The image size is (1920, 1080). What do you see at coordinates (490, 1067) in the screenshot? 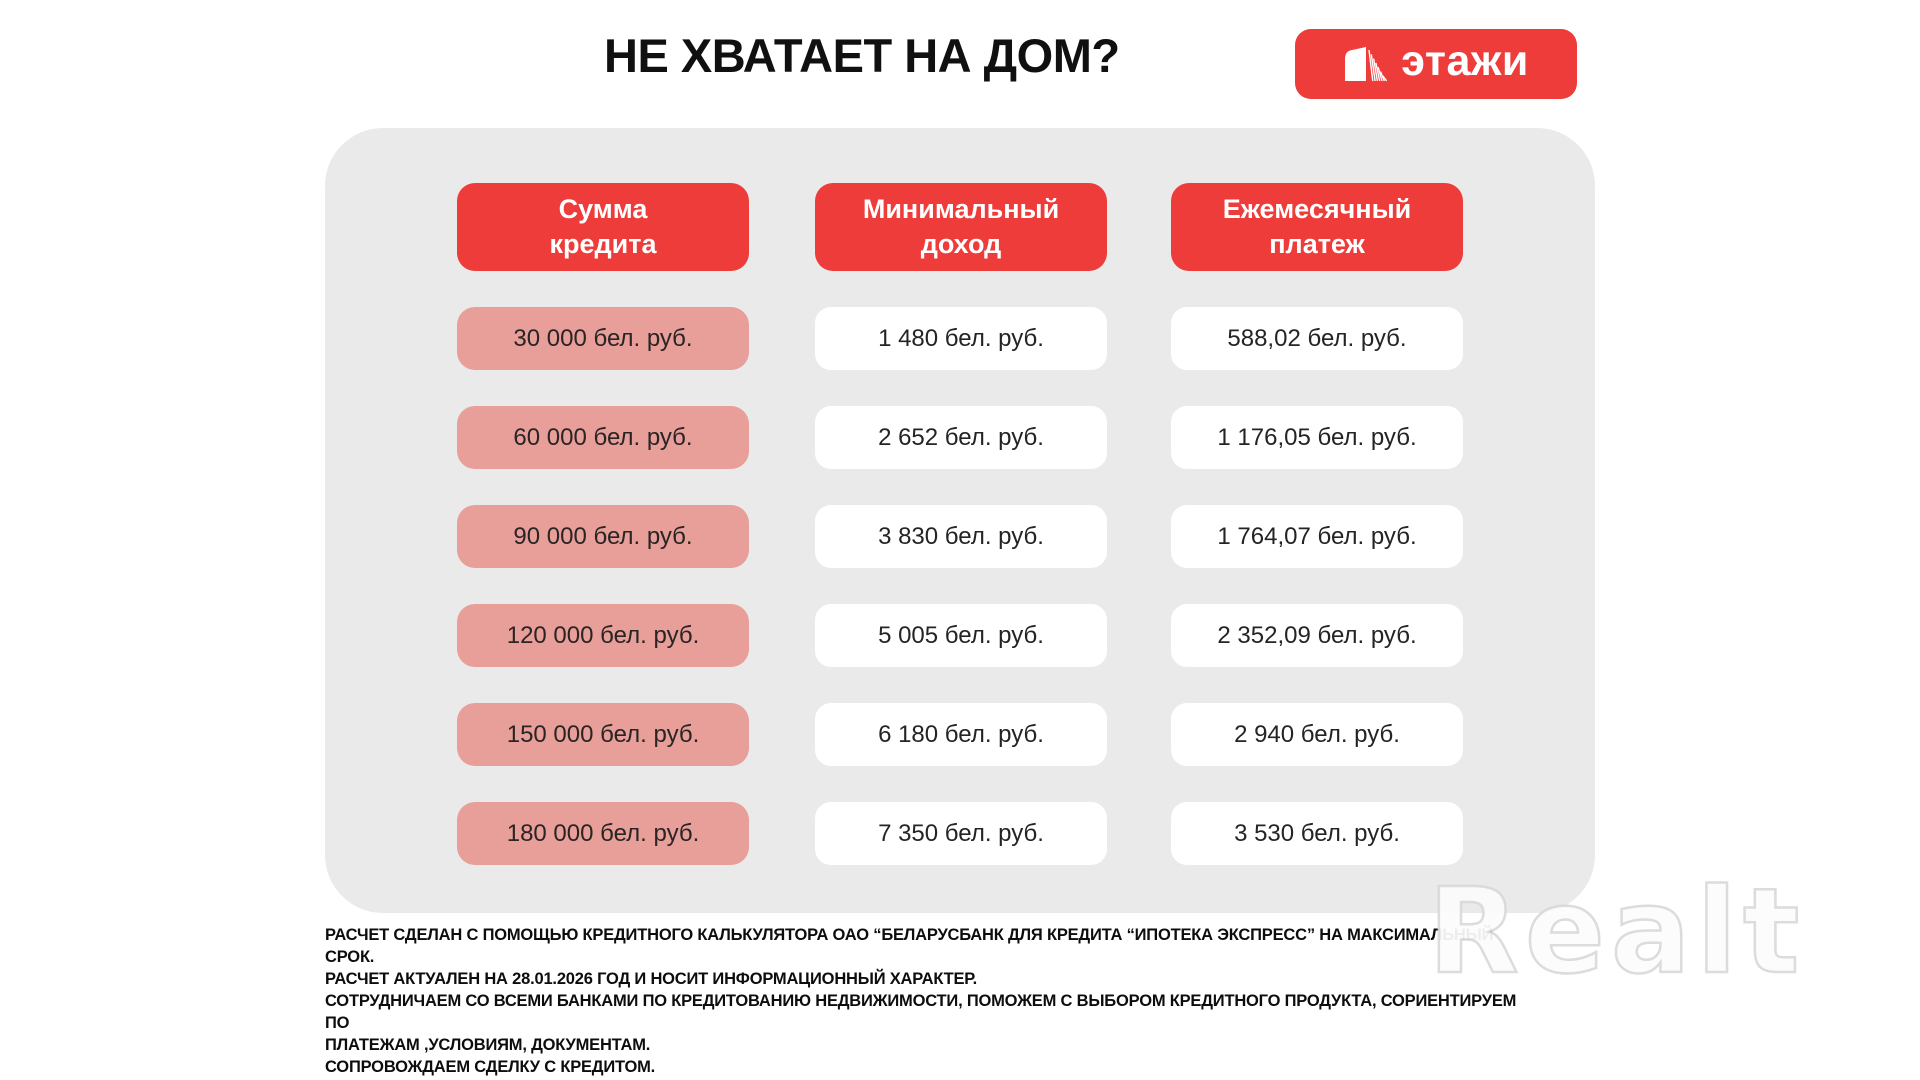
I see `footnote-line: СОПРОВОЖДАЕМ СДЕЛКУ С КРЕДИТОМ.` at bounding box center [490, 1067].